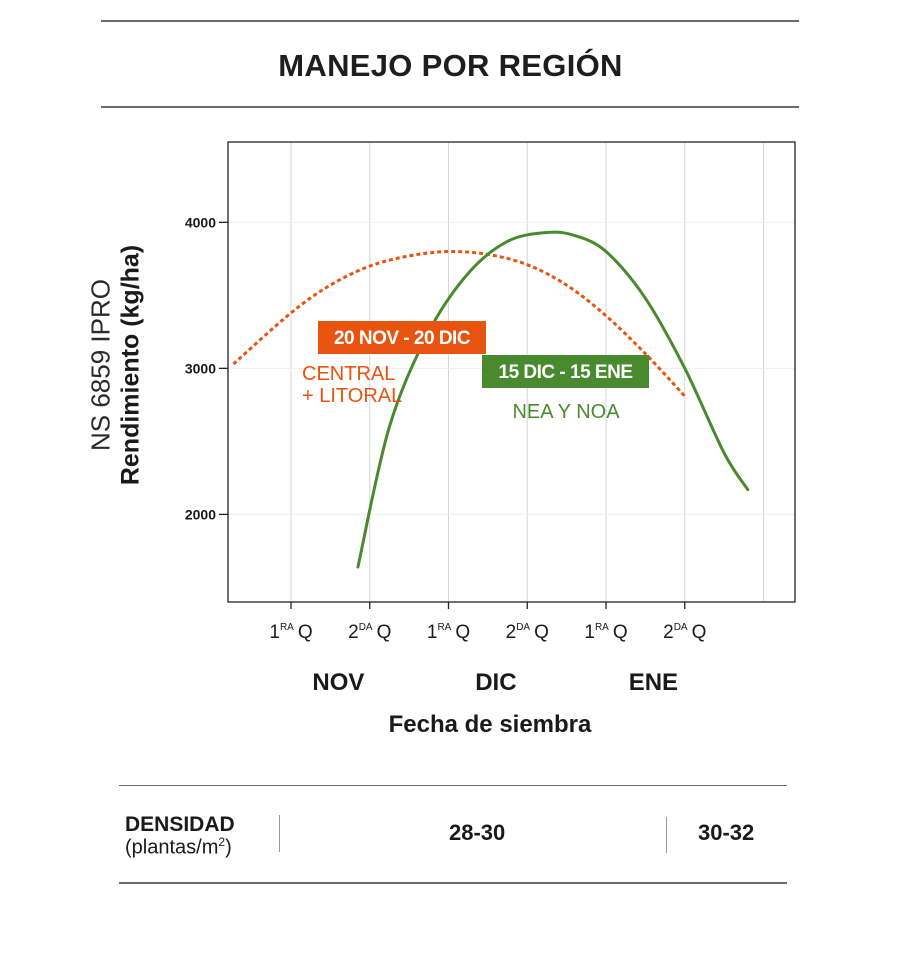 Image resolution: width=901 pixels, height=967 pixels. I want to click on month-label-nov: NOV, so click(338, 682).